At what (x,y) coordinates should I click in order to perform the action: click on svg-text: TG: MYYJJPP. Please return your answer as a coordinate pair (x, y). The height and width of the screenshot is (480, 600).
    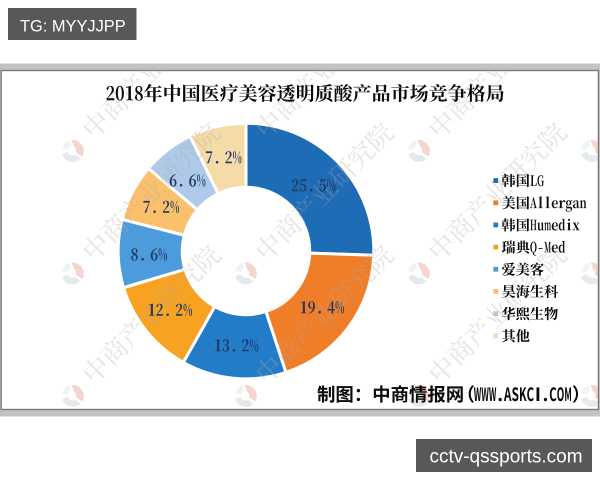
    Looking at the image, I should click on (73, 26).